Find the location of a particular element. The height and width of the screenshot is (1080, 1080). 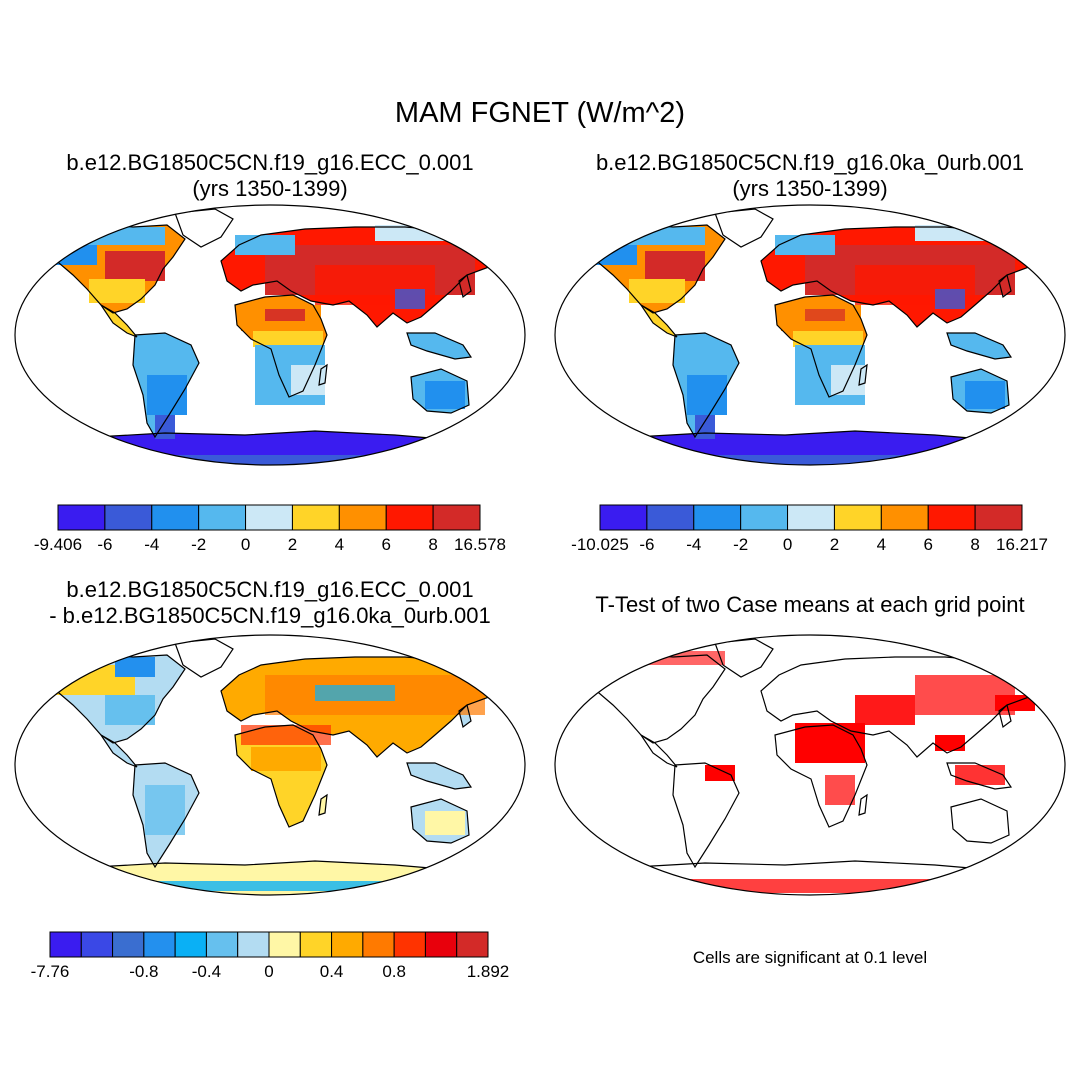

panel1-subtitle: (yrs 1350-1399) is located at coordinates (270, 188).